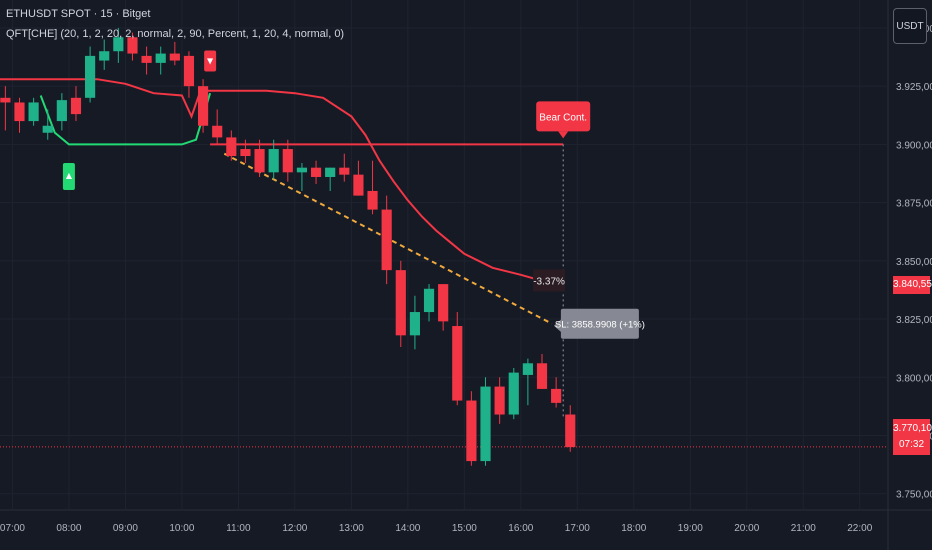 Image resolution: width=932 pixels, height=550 pixels. I want to click on ma-price-tag: 3.840,55, so click(912, 285).